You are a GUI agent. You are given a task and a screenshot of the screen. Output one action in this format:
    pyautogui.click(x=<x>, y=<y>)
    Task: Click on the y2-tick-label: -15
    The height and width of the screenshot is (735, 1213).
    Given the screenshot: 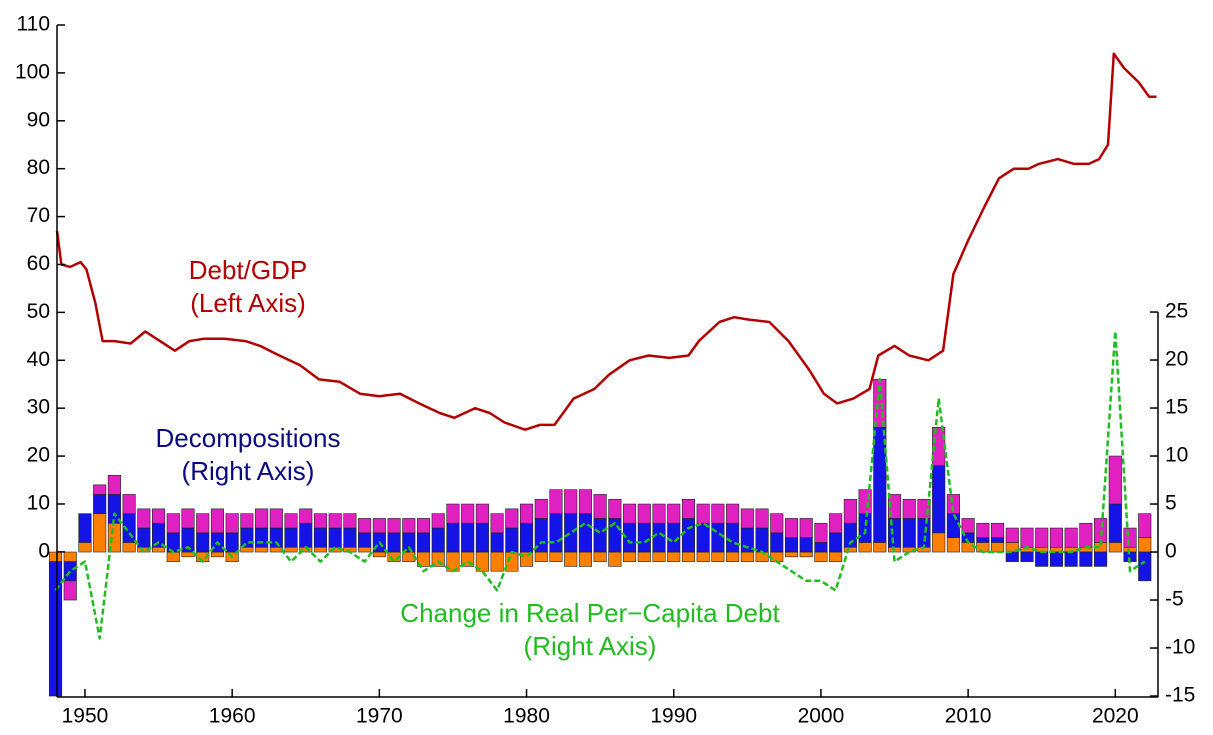 What is the action you would take?
    pyautogui.click(x=1180, y=695)
    